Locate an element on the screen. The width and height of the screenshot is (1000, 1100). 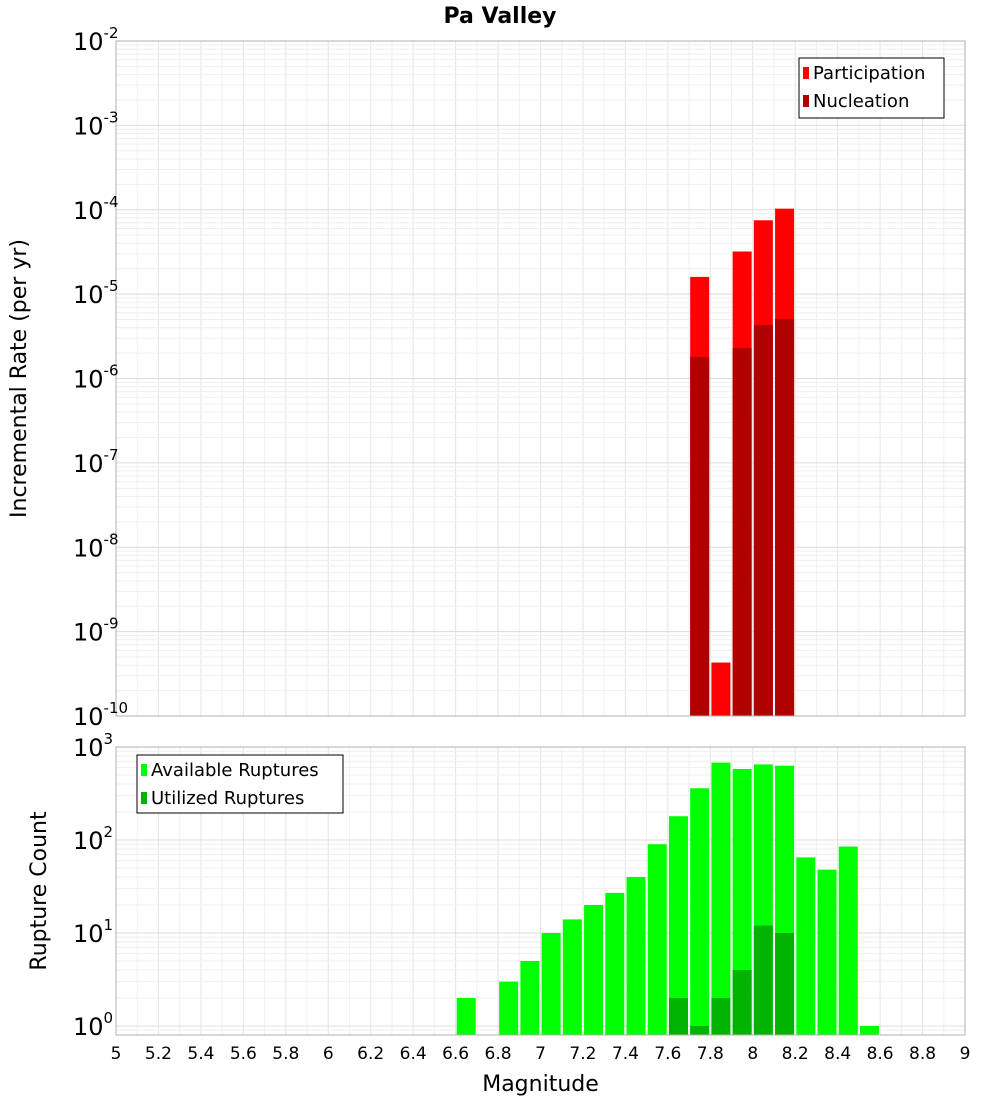
x-tick-label: 7.4 is located at coordinates (625, 1054).